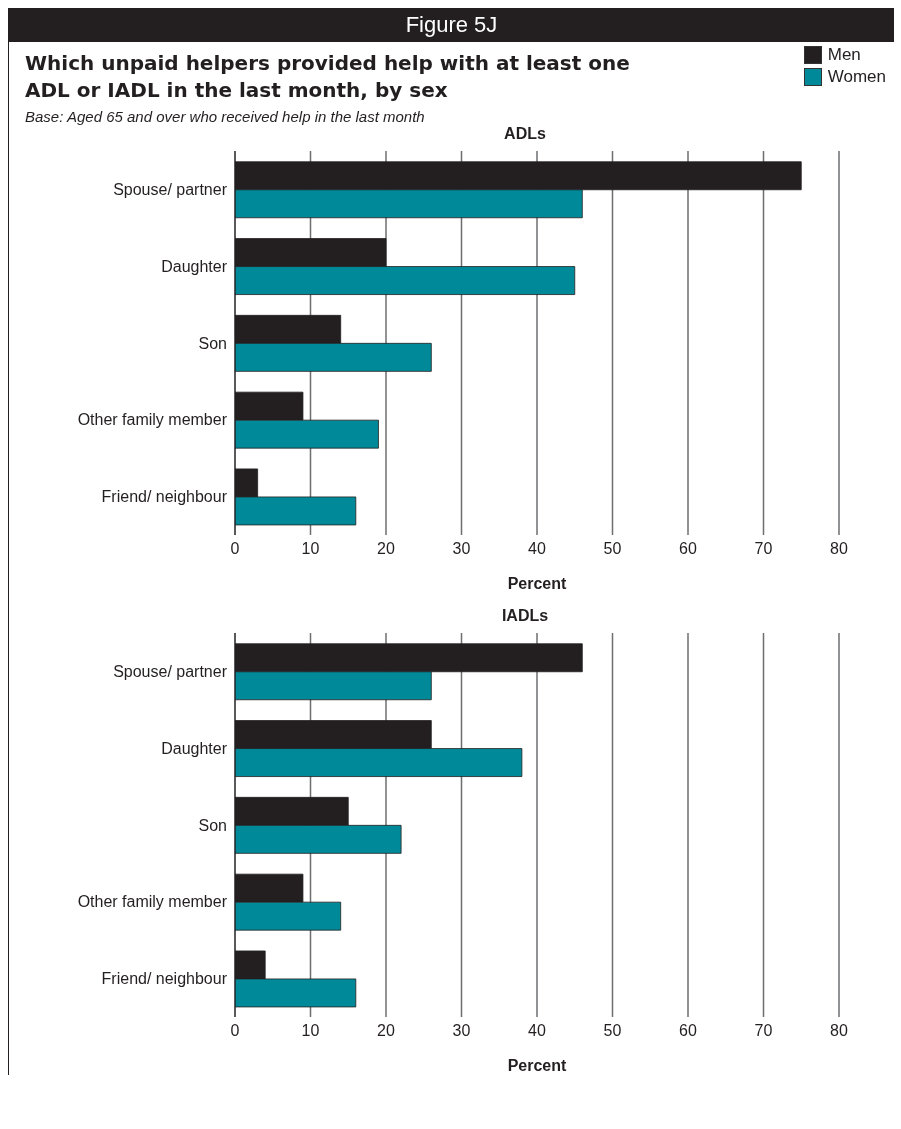 This screenshot has height=1129, width=901. I want to click on text: Which unpaid helpers provided help with at least one ADL or IADL in the last month, by sex, so click(328, 77).